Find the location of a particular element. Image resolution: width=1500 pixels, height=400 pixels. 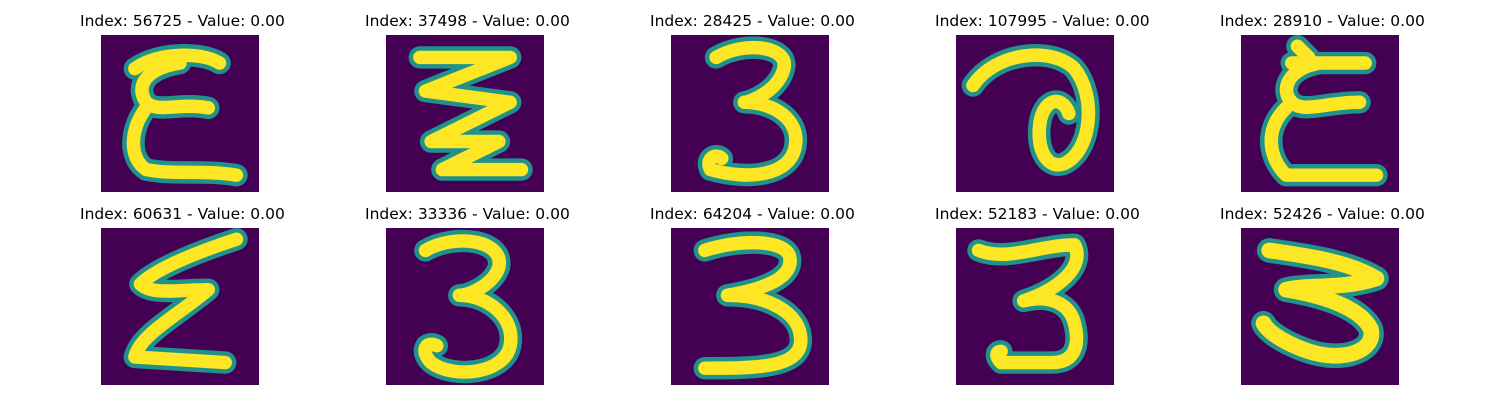

panel-title: Index: 52183 - Value: 0.00 is located at coordinates (1037, 214).